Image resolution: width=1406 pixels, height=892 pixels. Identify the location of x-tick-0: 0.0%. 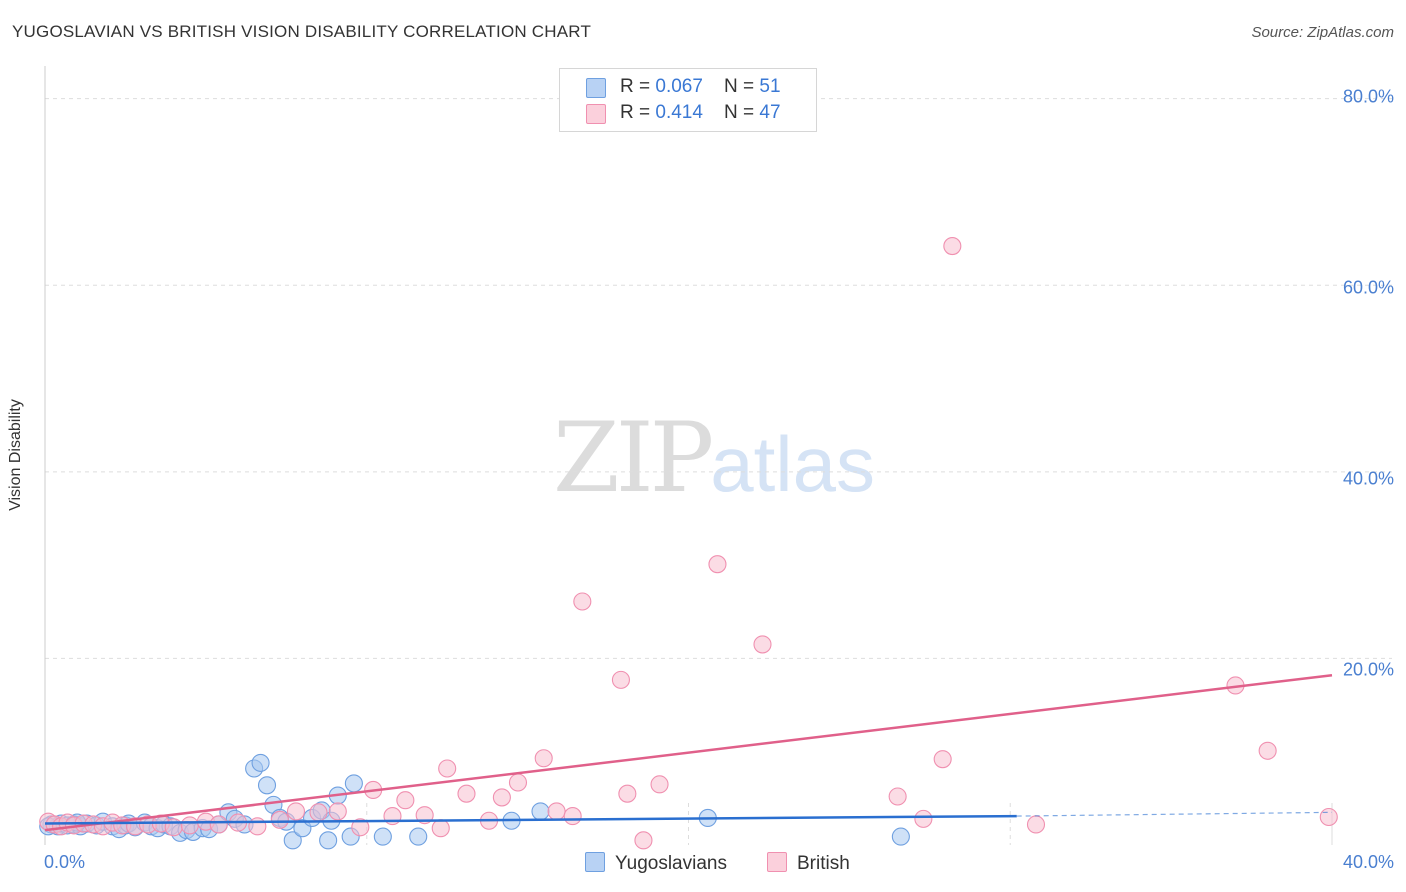
(65, 862).